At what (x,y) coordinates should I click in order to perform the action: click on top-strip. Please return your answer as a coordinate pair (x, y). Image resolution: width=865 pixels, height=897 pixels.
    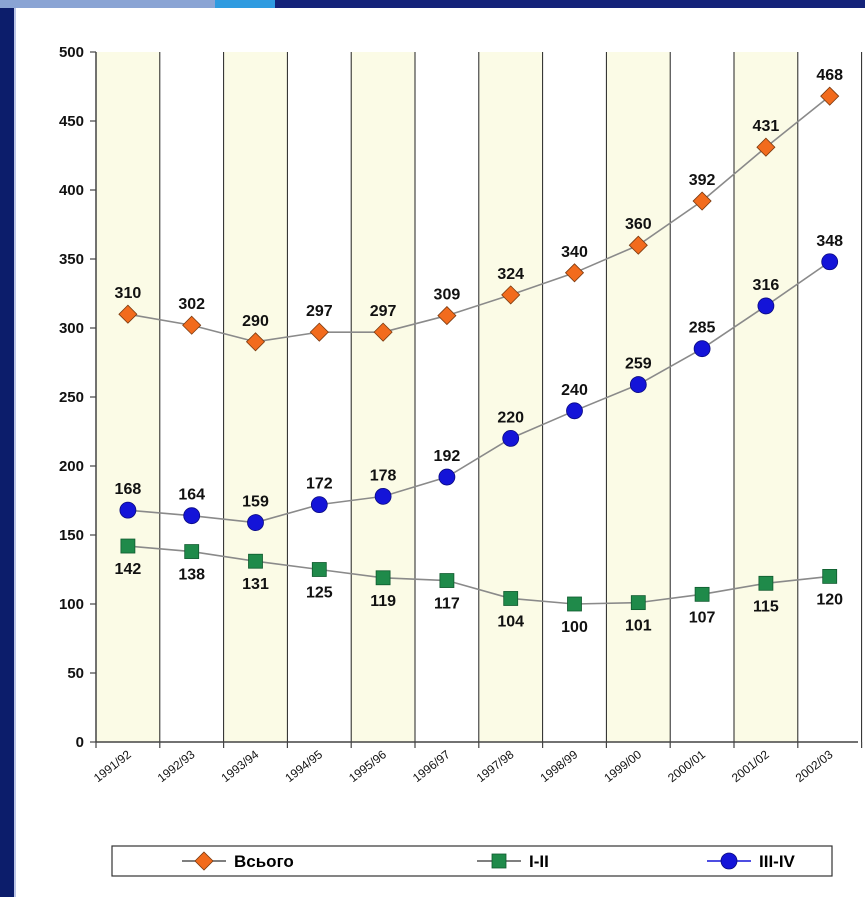
    Looking at the image, I should click on (432, 4).